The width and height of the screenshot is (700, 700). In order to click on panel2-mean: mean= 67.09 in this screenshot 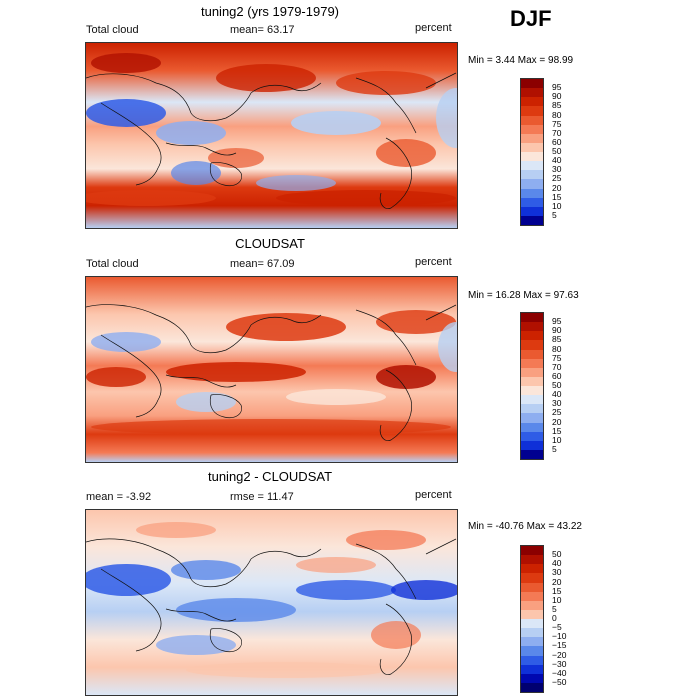, I will do `click(262, 264)`.